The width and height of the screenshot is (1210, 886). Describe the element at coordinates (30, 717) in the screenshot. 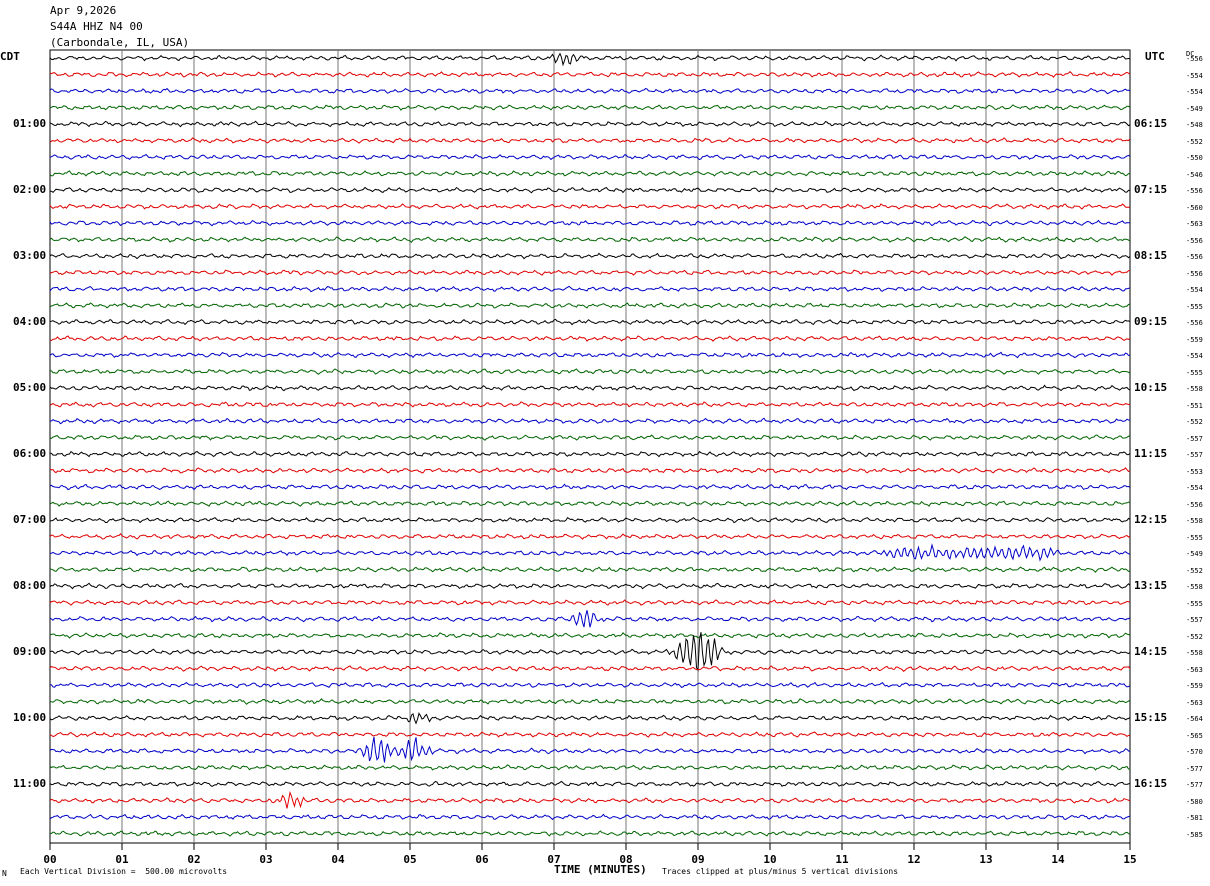

I see `left-time-label: 10:00` at that location.